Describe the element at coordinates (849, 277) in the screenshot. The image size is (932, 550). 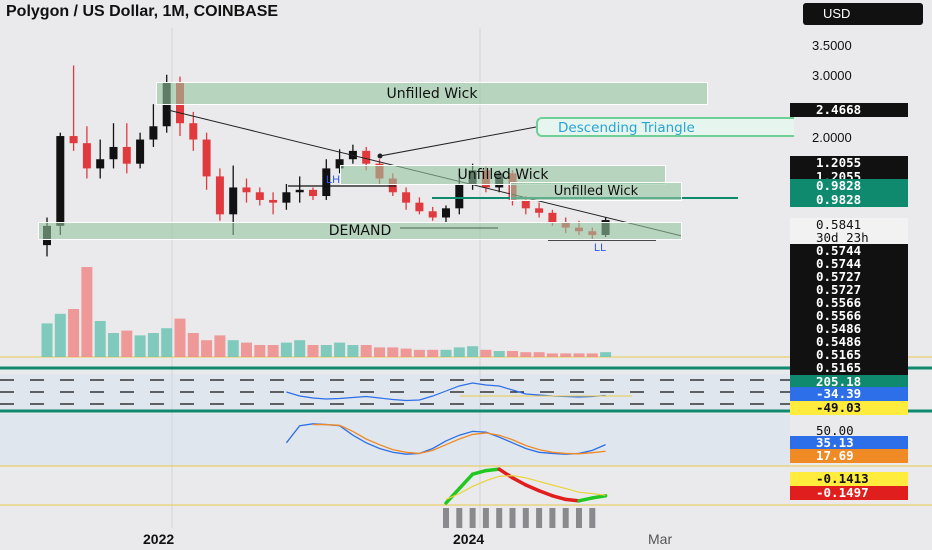
I see `price-tag: 0.5727` at that location.